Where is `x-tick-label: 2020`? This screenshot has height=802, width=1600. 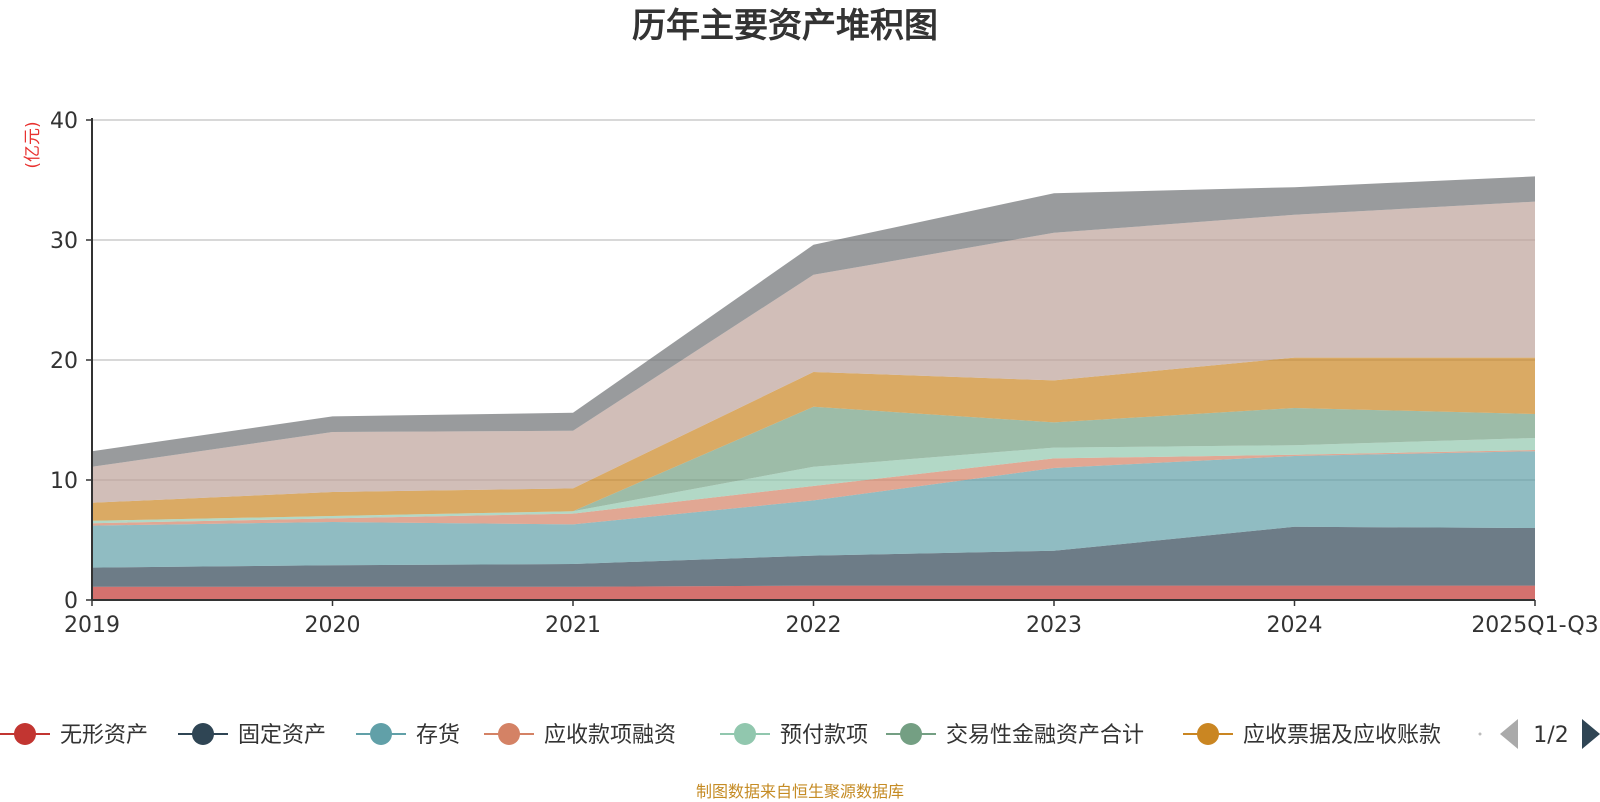
x-tick-label: 2020 is located at coordinates (333, 625).